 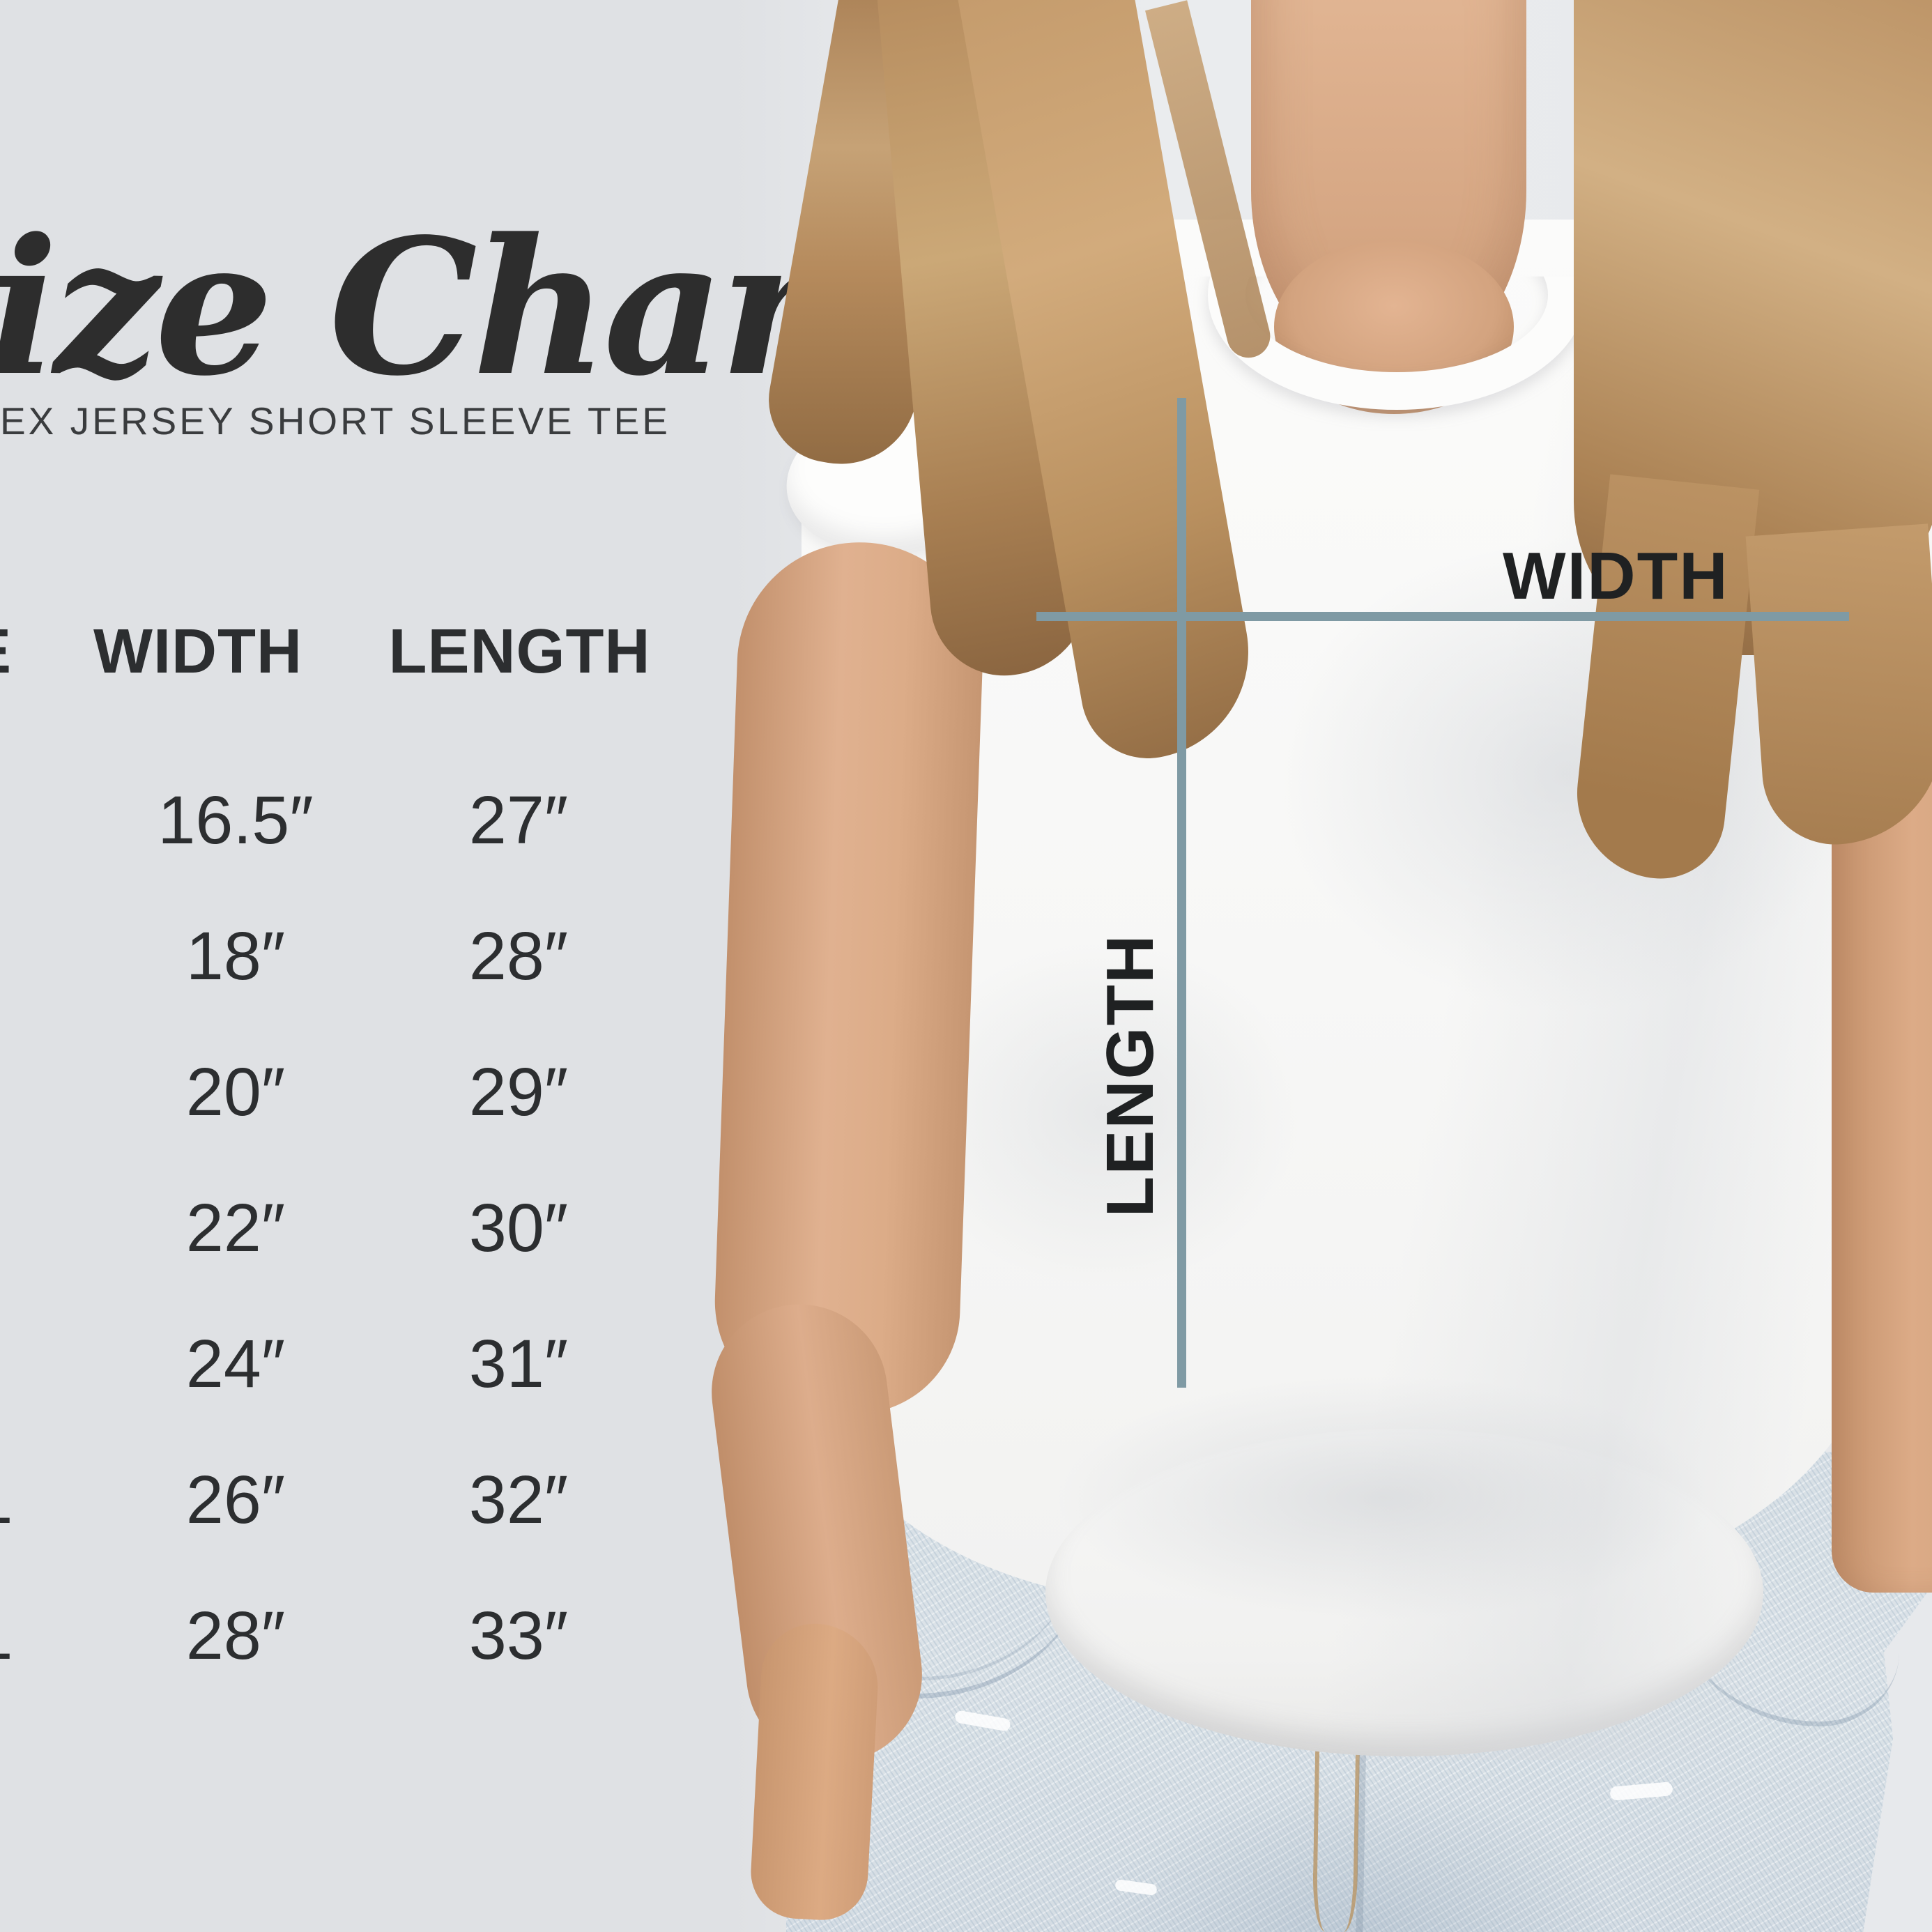 What do you see at coordinates (334, 1635) in the screenshot?
I see `table-row: L 28″ 33″` at bounding box center [334, 1635].